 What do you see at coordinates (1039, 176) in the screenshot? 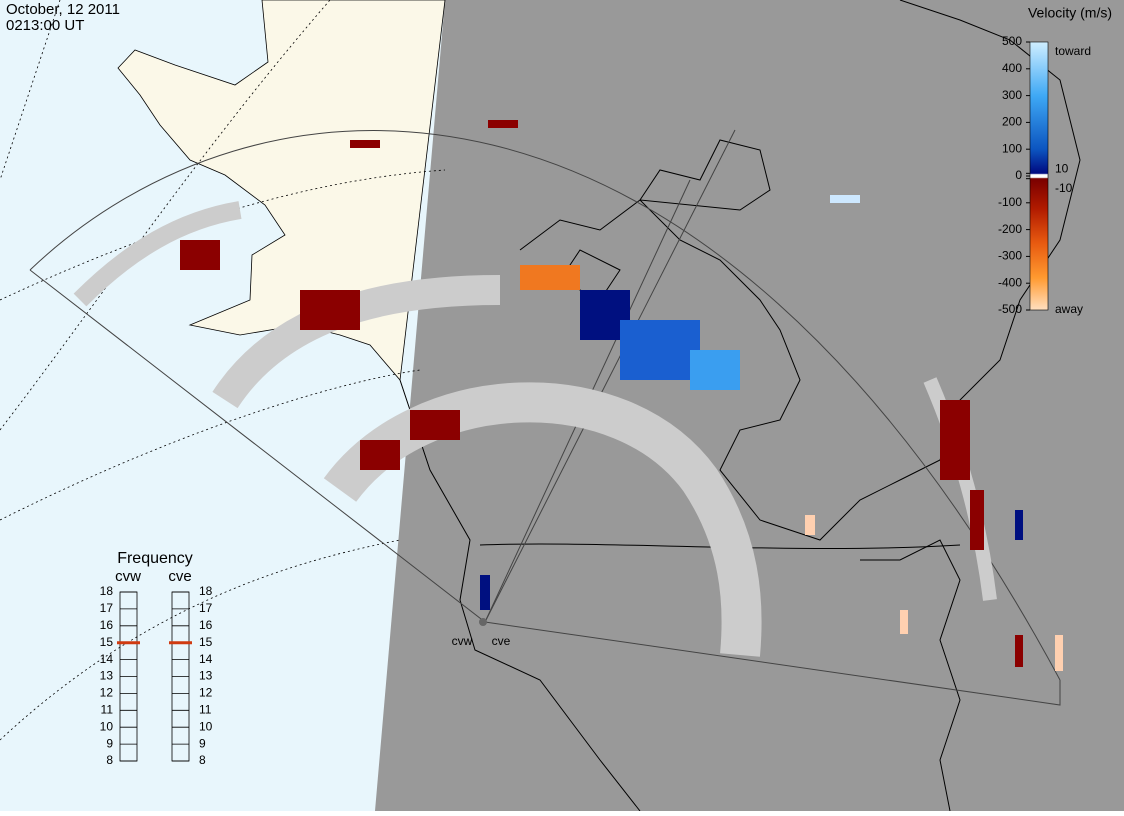
I see `colorbar` at bounding box center [1039, 176].